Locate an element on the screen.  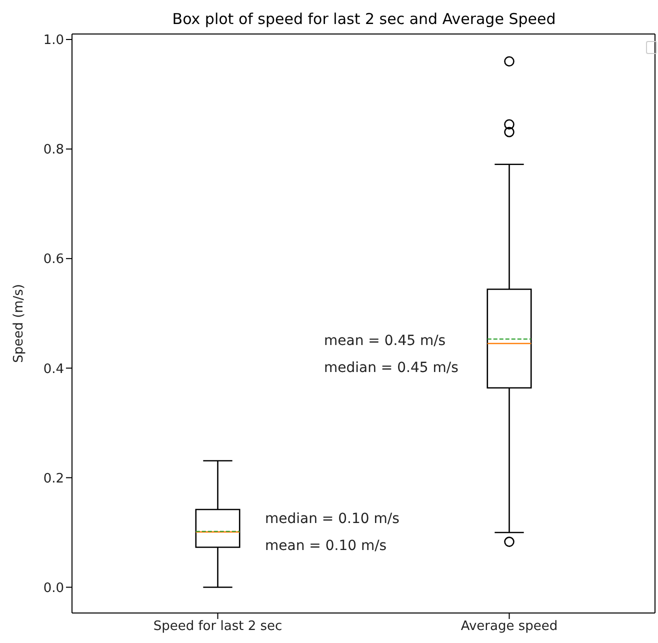
annotation: median = 0.45 m/s is located at coordinates (391, 368).